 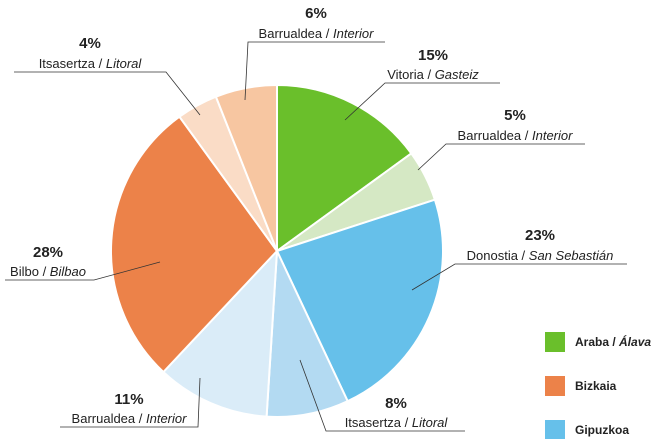 I want to click on legend-label-part: Bizkaia, so click(x=596, y=386).